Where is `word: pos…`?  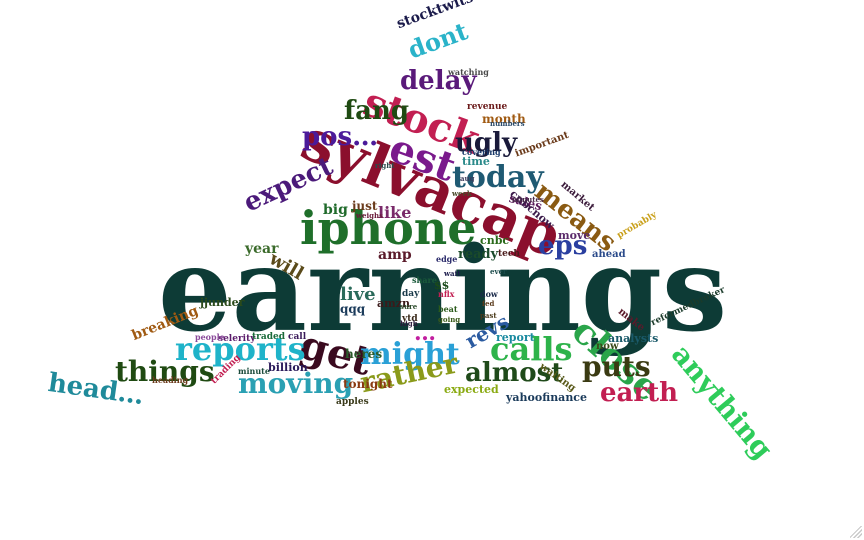
word: pos… is located at coordinates (340, 137).